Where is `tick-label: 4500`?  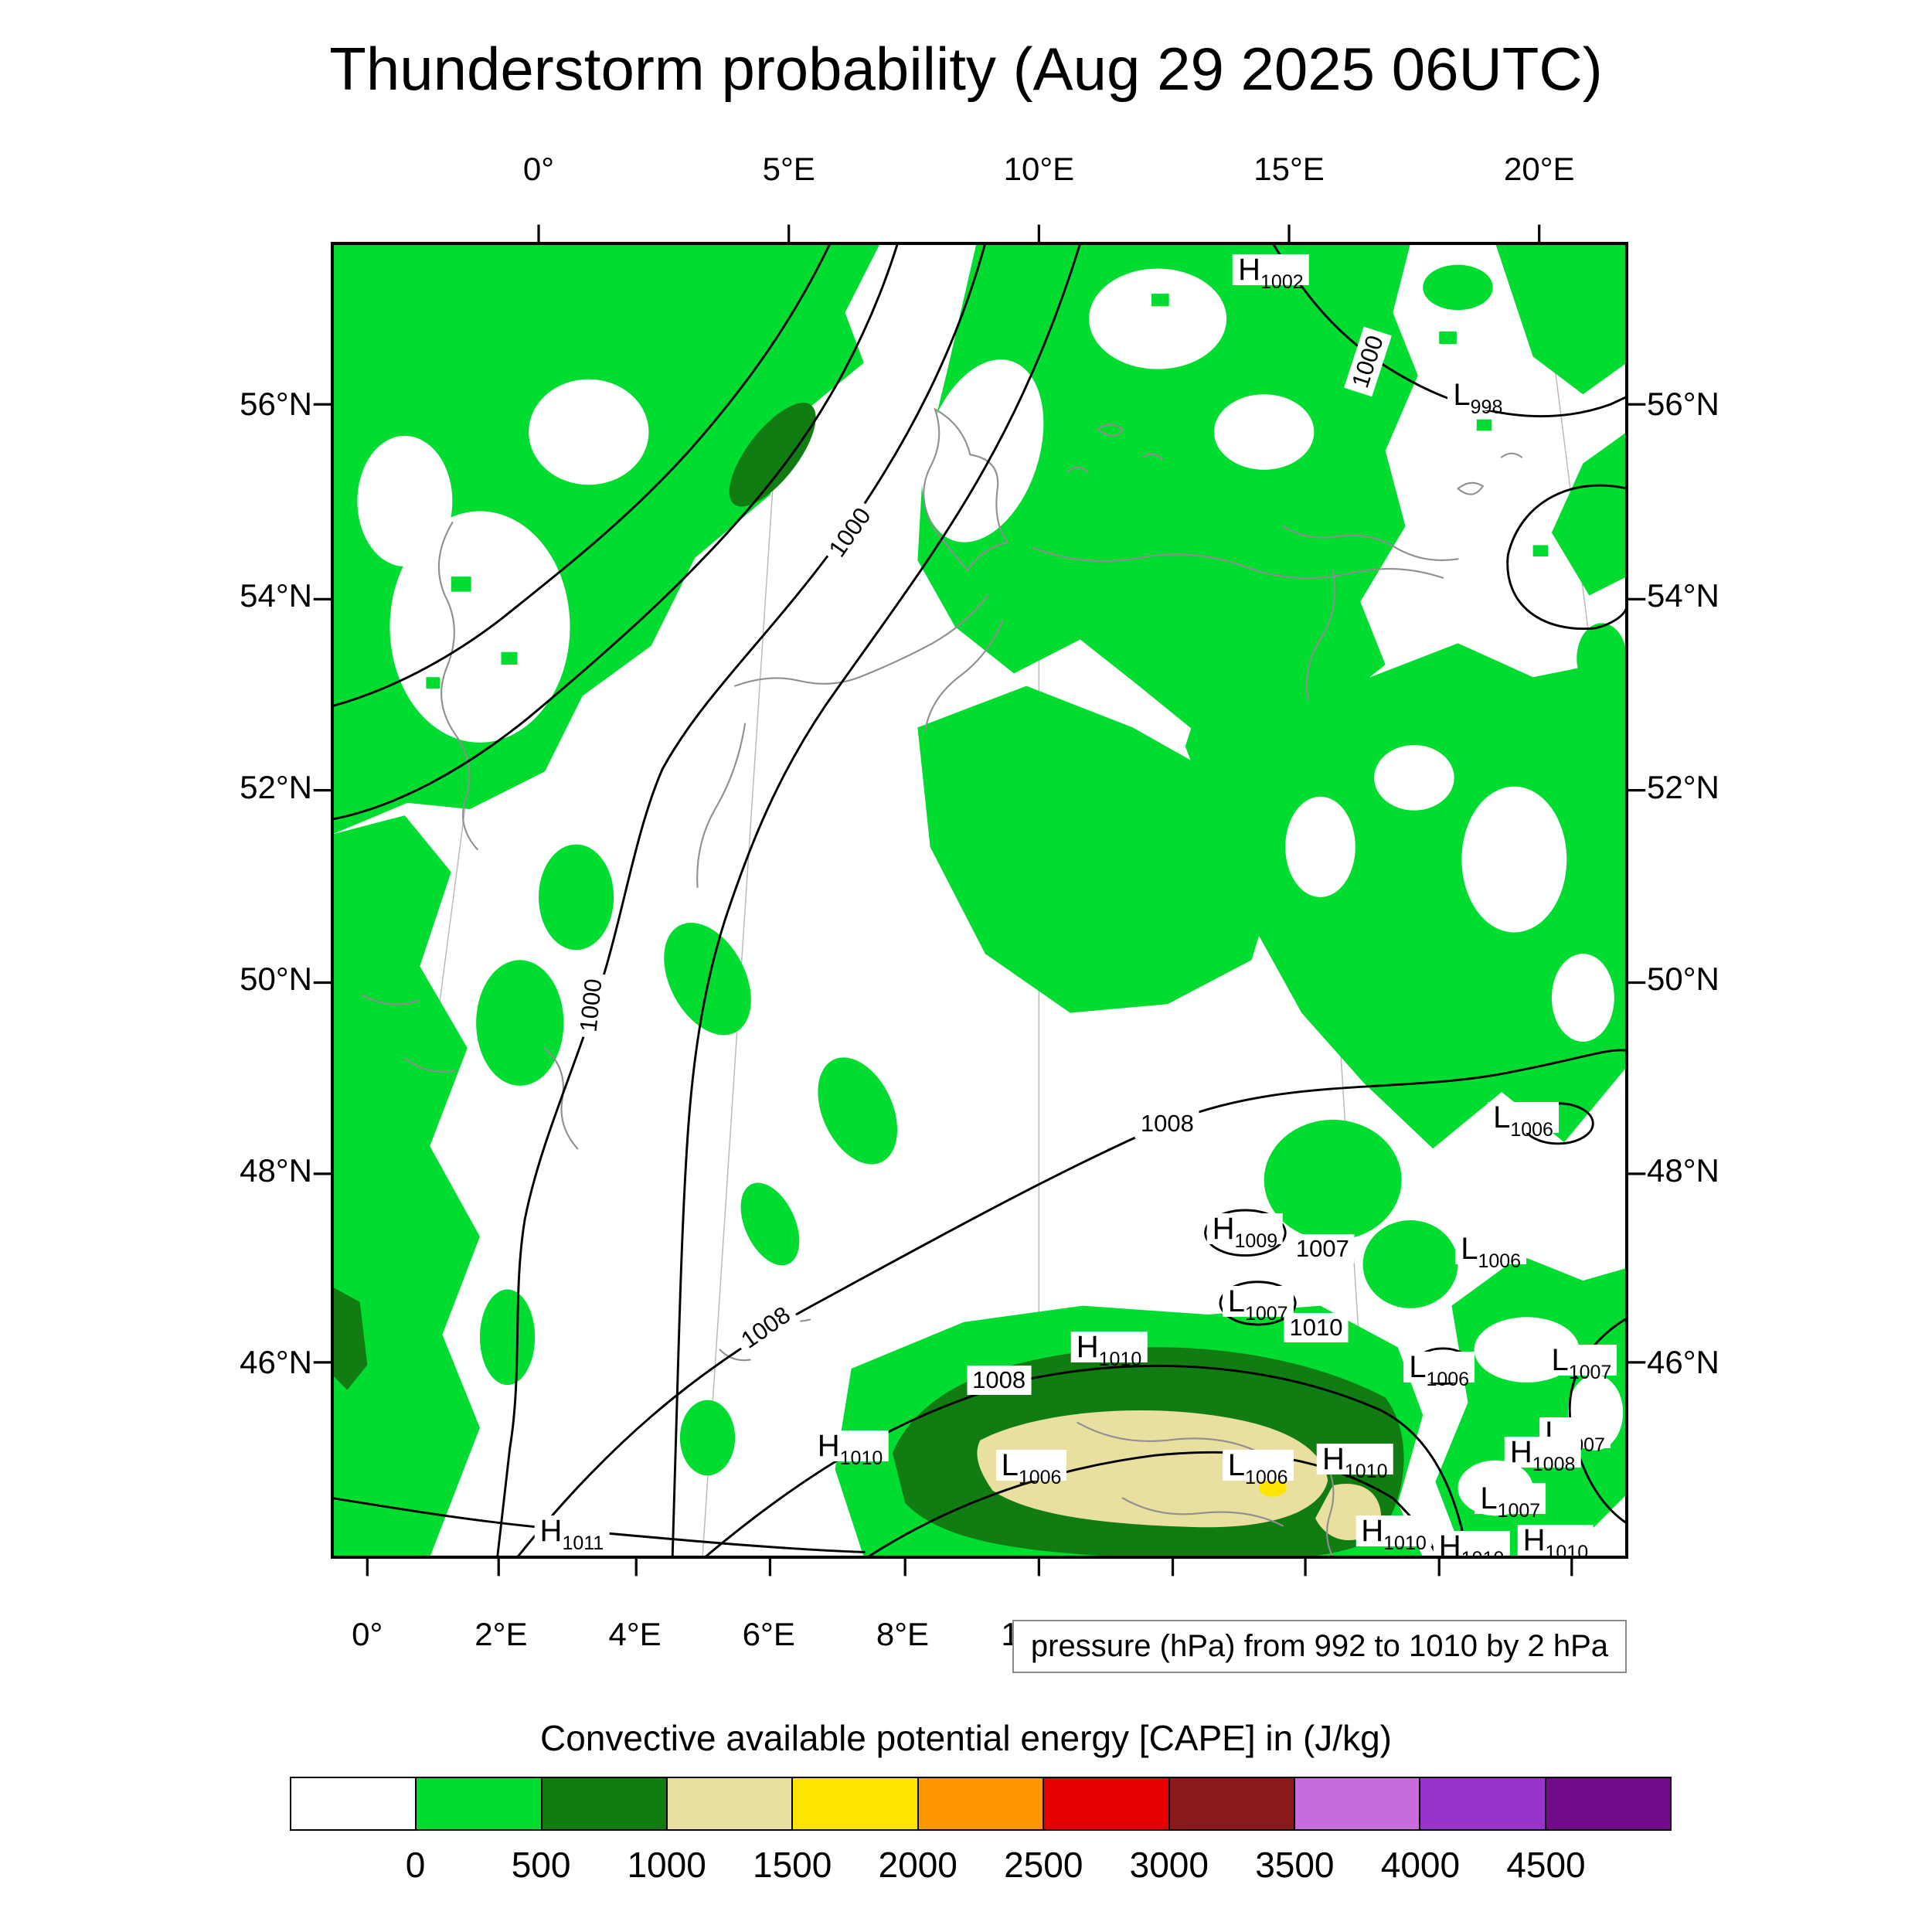
tick-label: 4500 is located at coordinates (1546, 1865).